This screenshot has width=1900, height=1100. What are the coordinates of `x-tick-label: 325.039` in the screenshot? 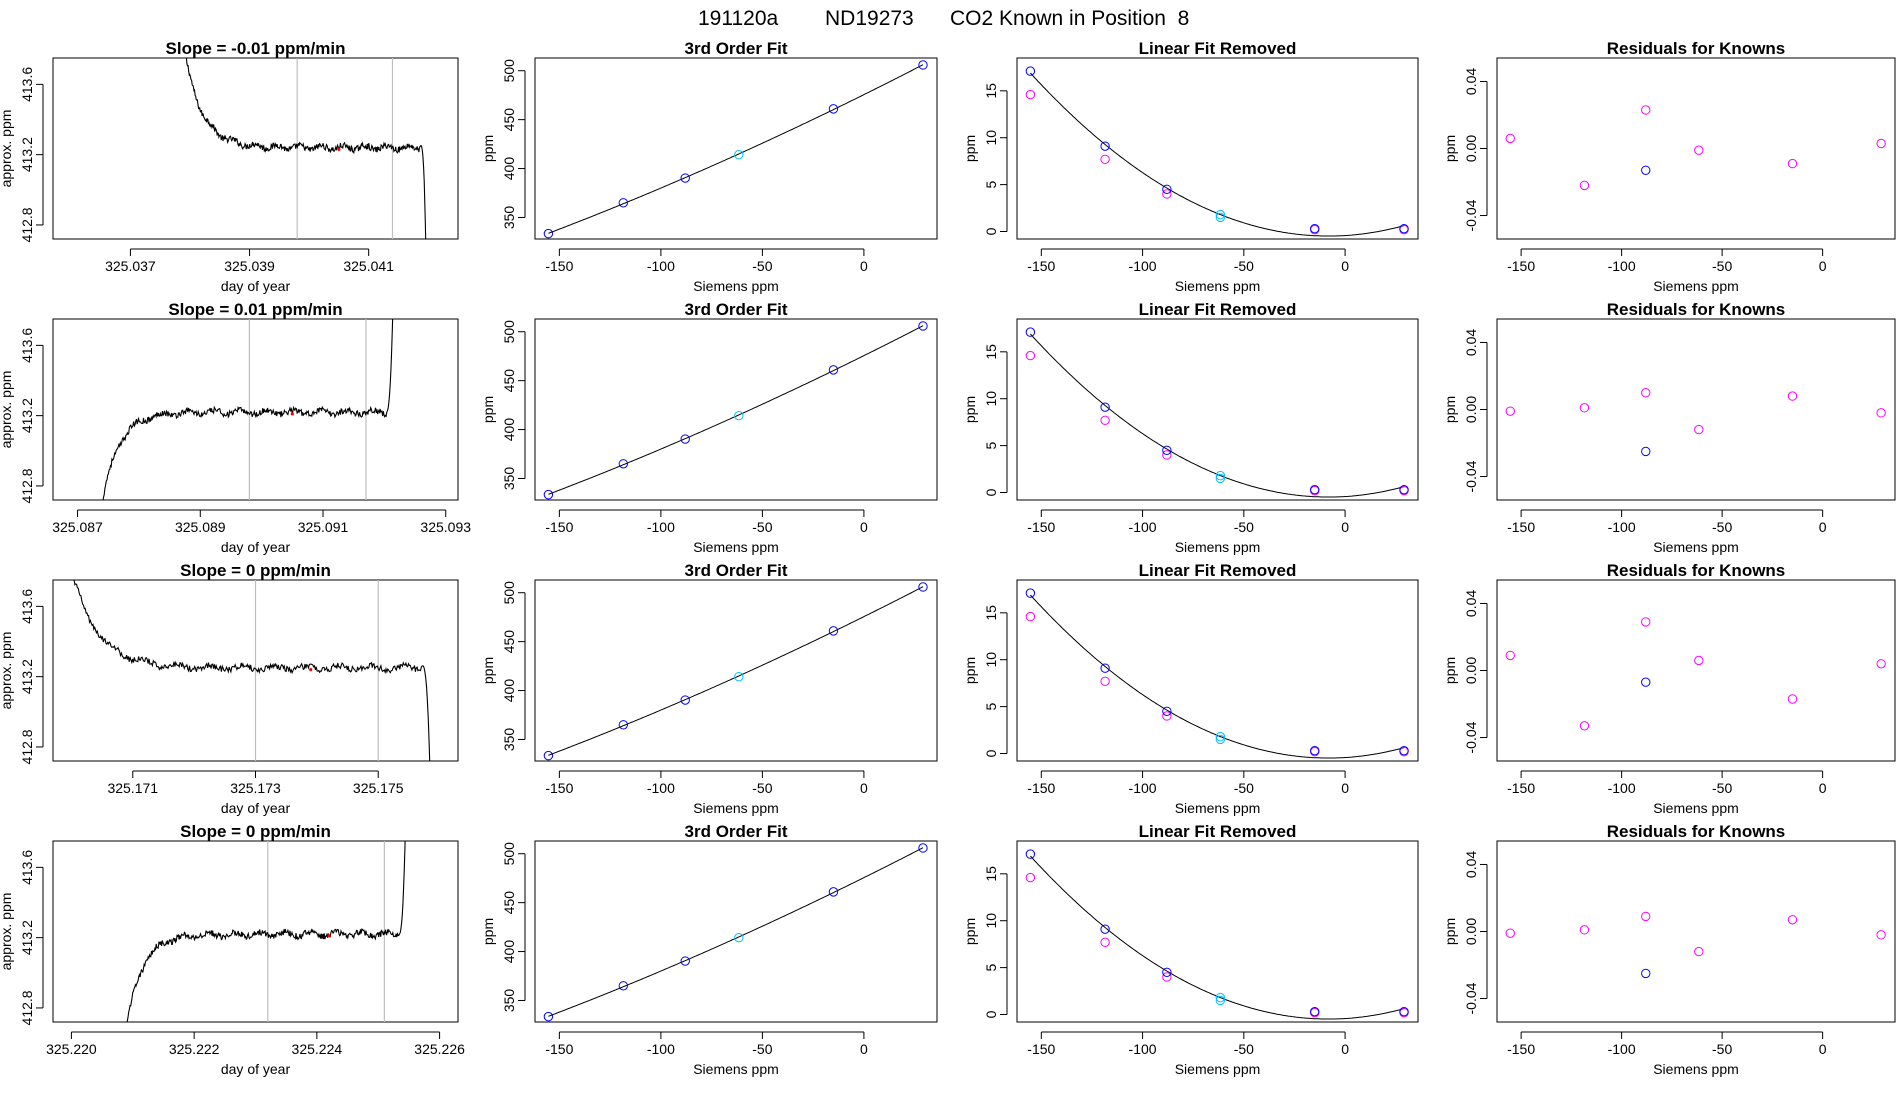 It's located at (249, 266).